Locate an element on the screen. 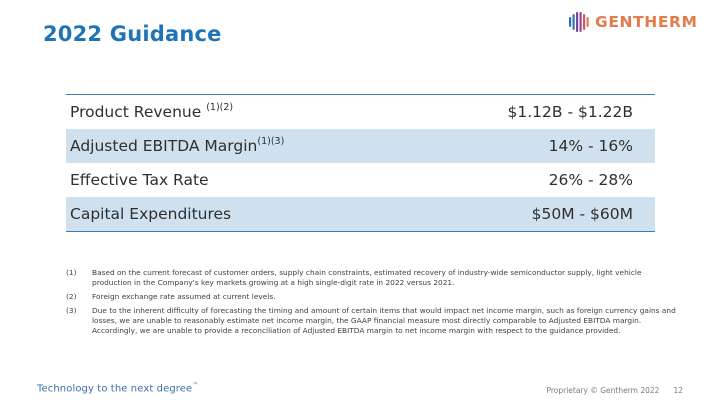  tagline: Technology to the next degree™ is located at coordinates (117, 388).